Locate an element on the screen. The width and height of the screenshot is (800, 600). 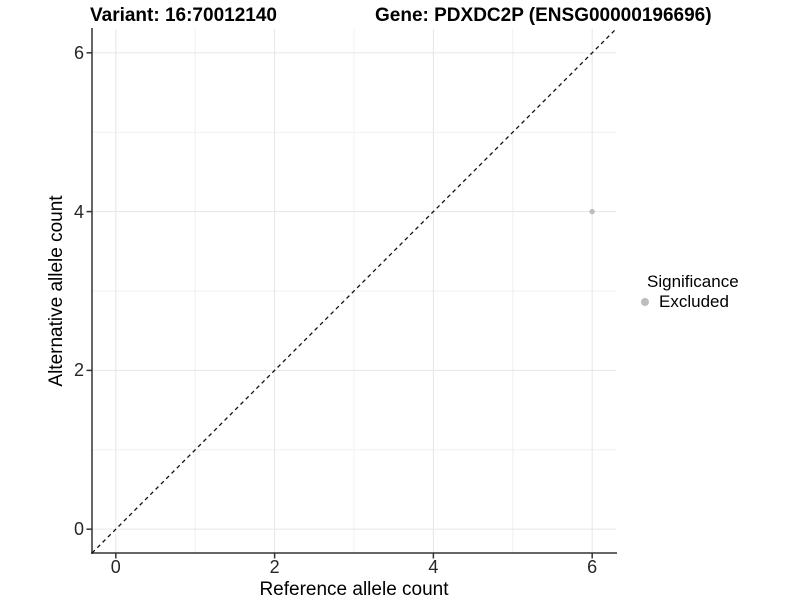
data-point is located at coordinates (592, 211).